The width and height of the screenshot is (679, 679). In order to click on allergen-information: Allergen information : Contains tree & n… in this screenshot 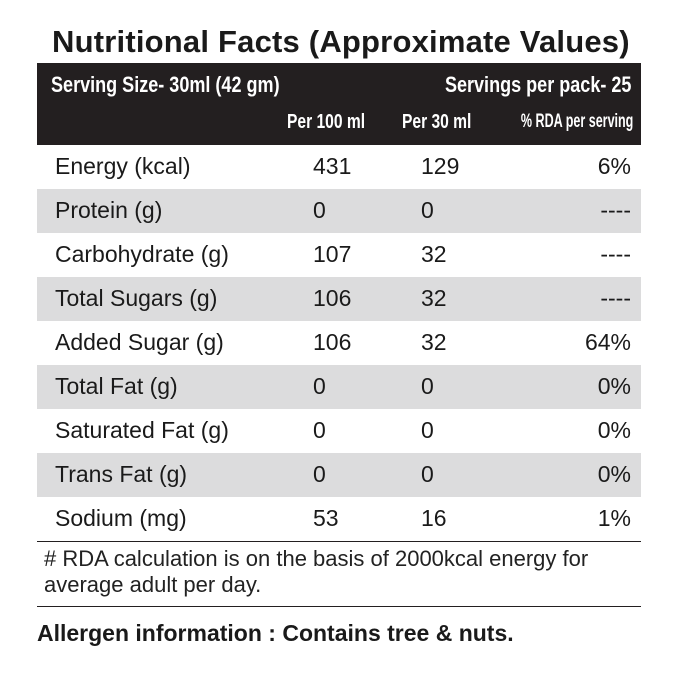, I will do `click(275, 633)`.